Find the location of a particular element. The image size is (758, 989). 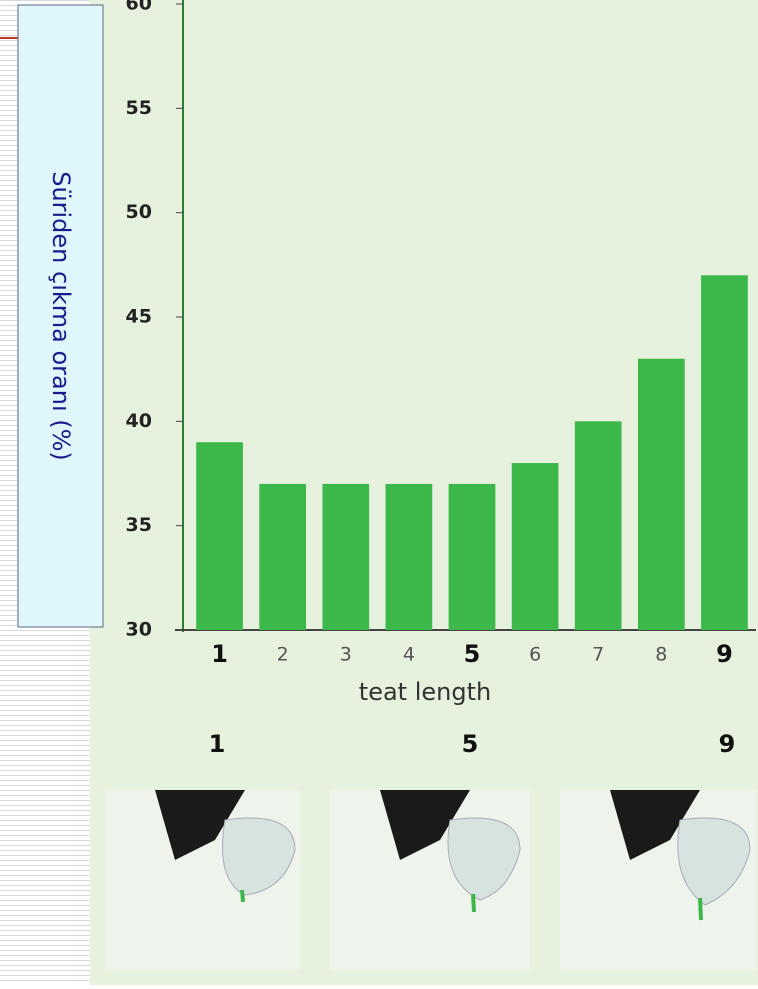

figure-label: 1 is located at coordinates (217, 744).